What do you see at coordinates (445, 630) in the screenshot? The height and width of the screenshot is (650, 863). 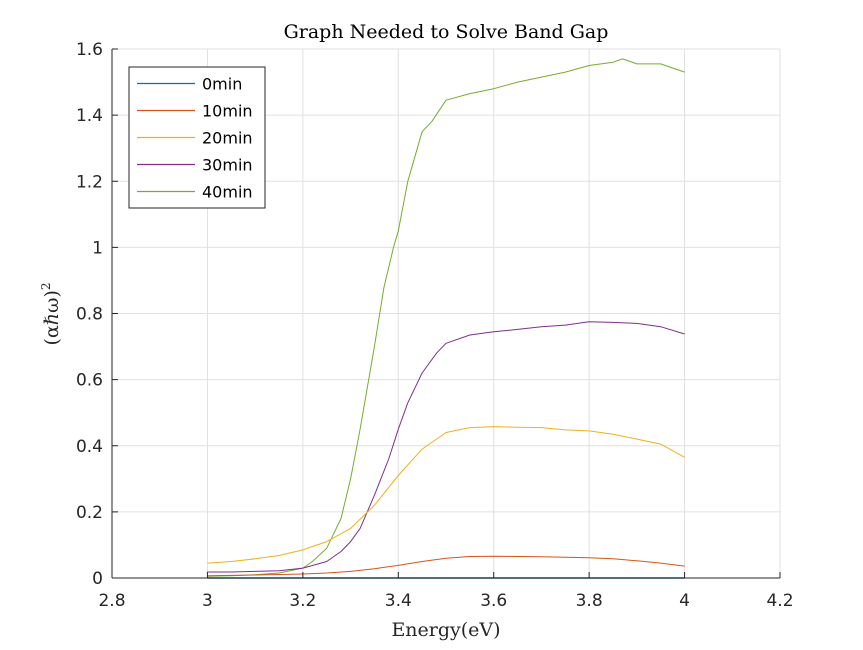 I see `x-axis-label: Energy(eV)` at bounding box center [445, 630].